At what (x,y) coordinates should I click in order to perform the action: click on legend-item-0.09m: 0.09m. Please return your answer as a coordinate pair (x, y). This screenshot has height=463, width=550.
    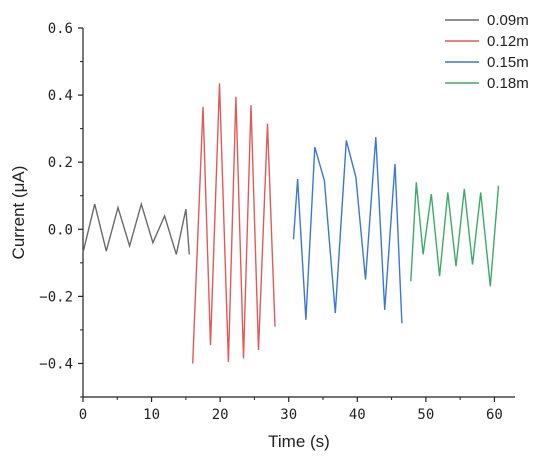
    Looking at the image, I should click on (487, 20).